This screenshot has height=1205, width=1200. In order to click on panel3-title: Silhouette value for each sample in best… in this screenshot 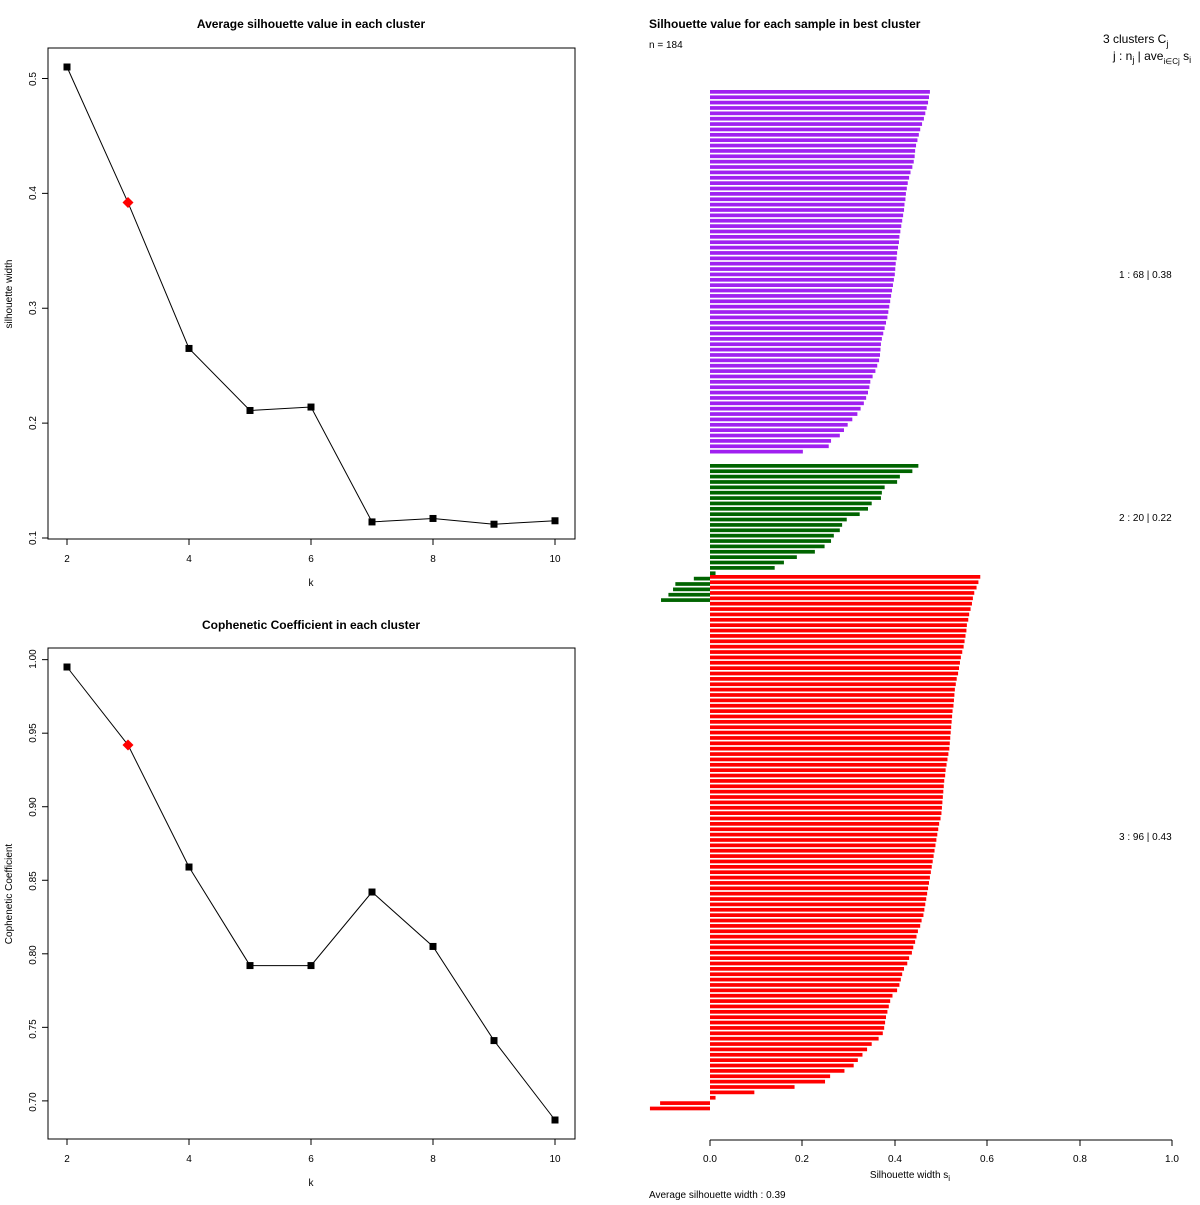, I will do `click(785, 24)`.